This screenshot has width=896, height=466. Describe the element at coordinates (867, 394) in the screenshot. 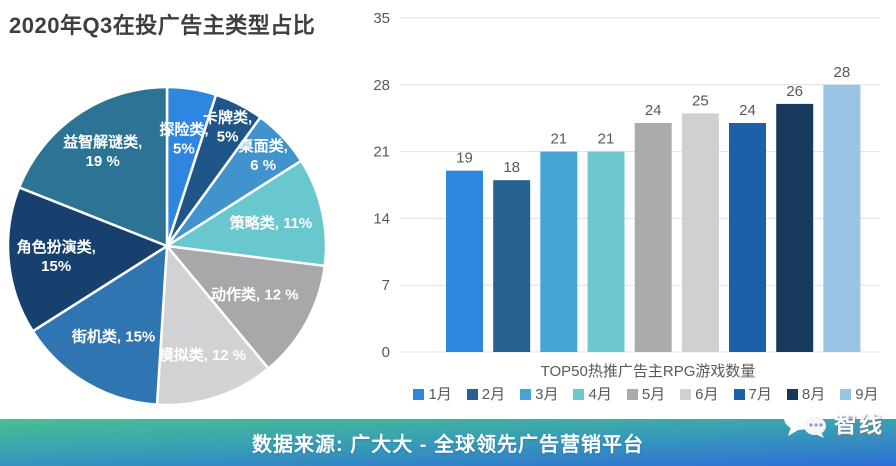

I see `legend-label-month-9: 9月` at that location.